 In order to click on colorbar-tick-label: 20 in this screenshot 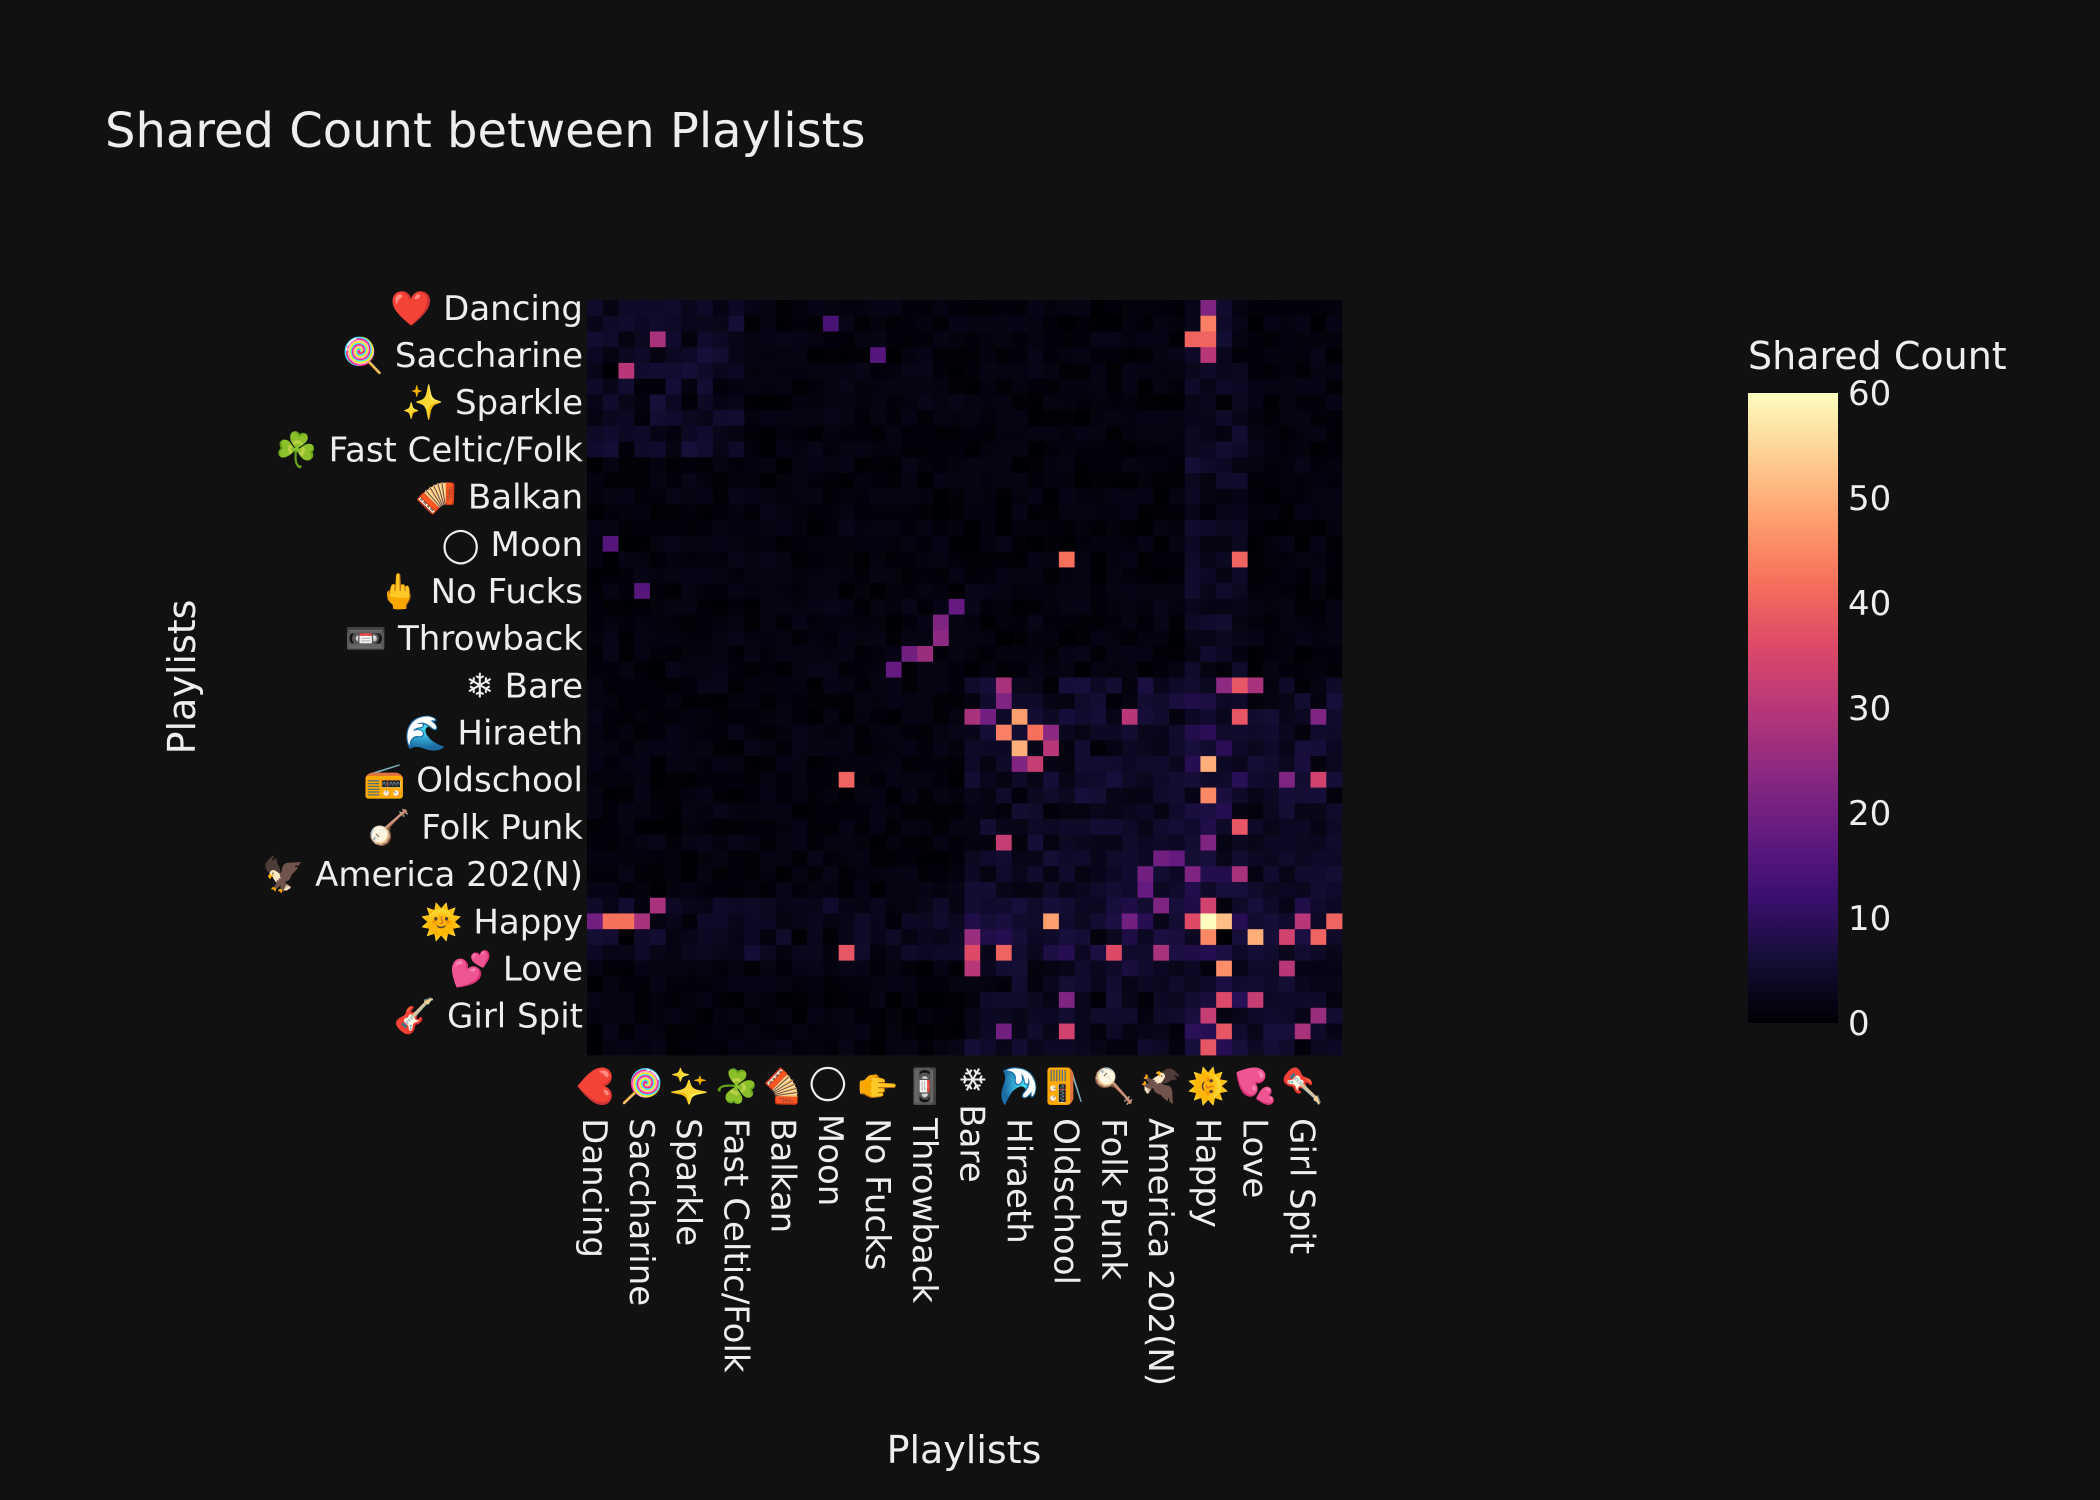, I will do `click(1869, 814)`.